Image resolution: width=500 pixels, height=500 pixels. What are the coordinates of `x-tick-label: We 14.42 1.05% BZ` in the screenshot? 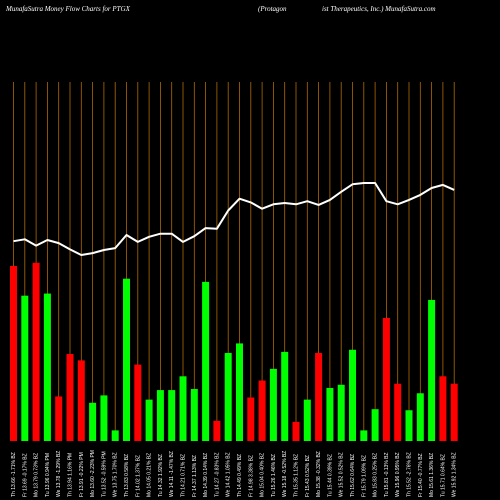 It's located at (229, 474).